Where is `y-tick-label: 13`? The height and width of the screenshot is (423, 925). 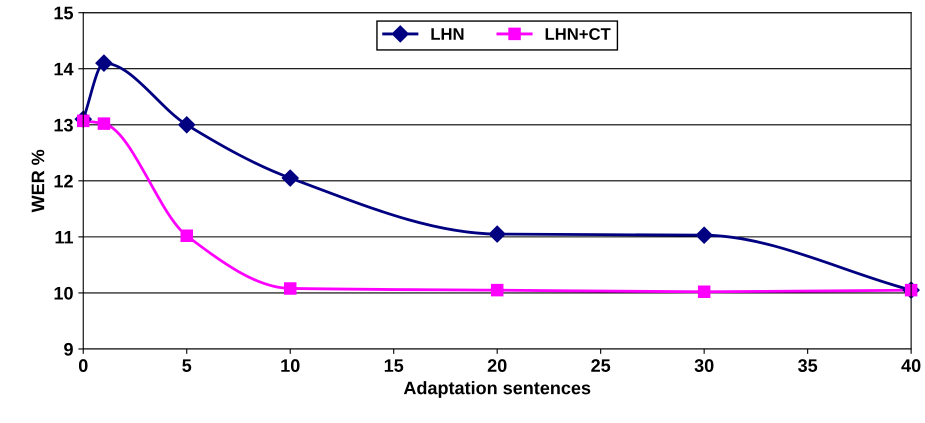
y-tick-label: 13 is located at coordinates (63, 125).